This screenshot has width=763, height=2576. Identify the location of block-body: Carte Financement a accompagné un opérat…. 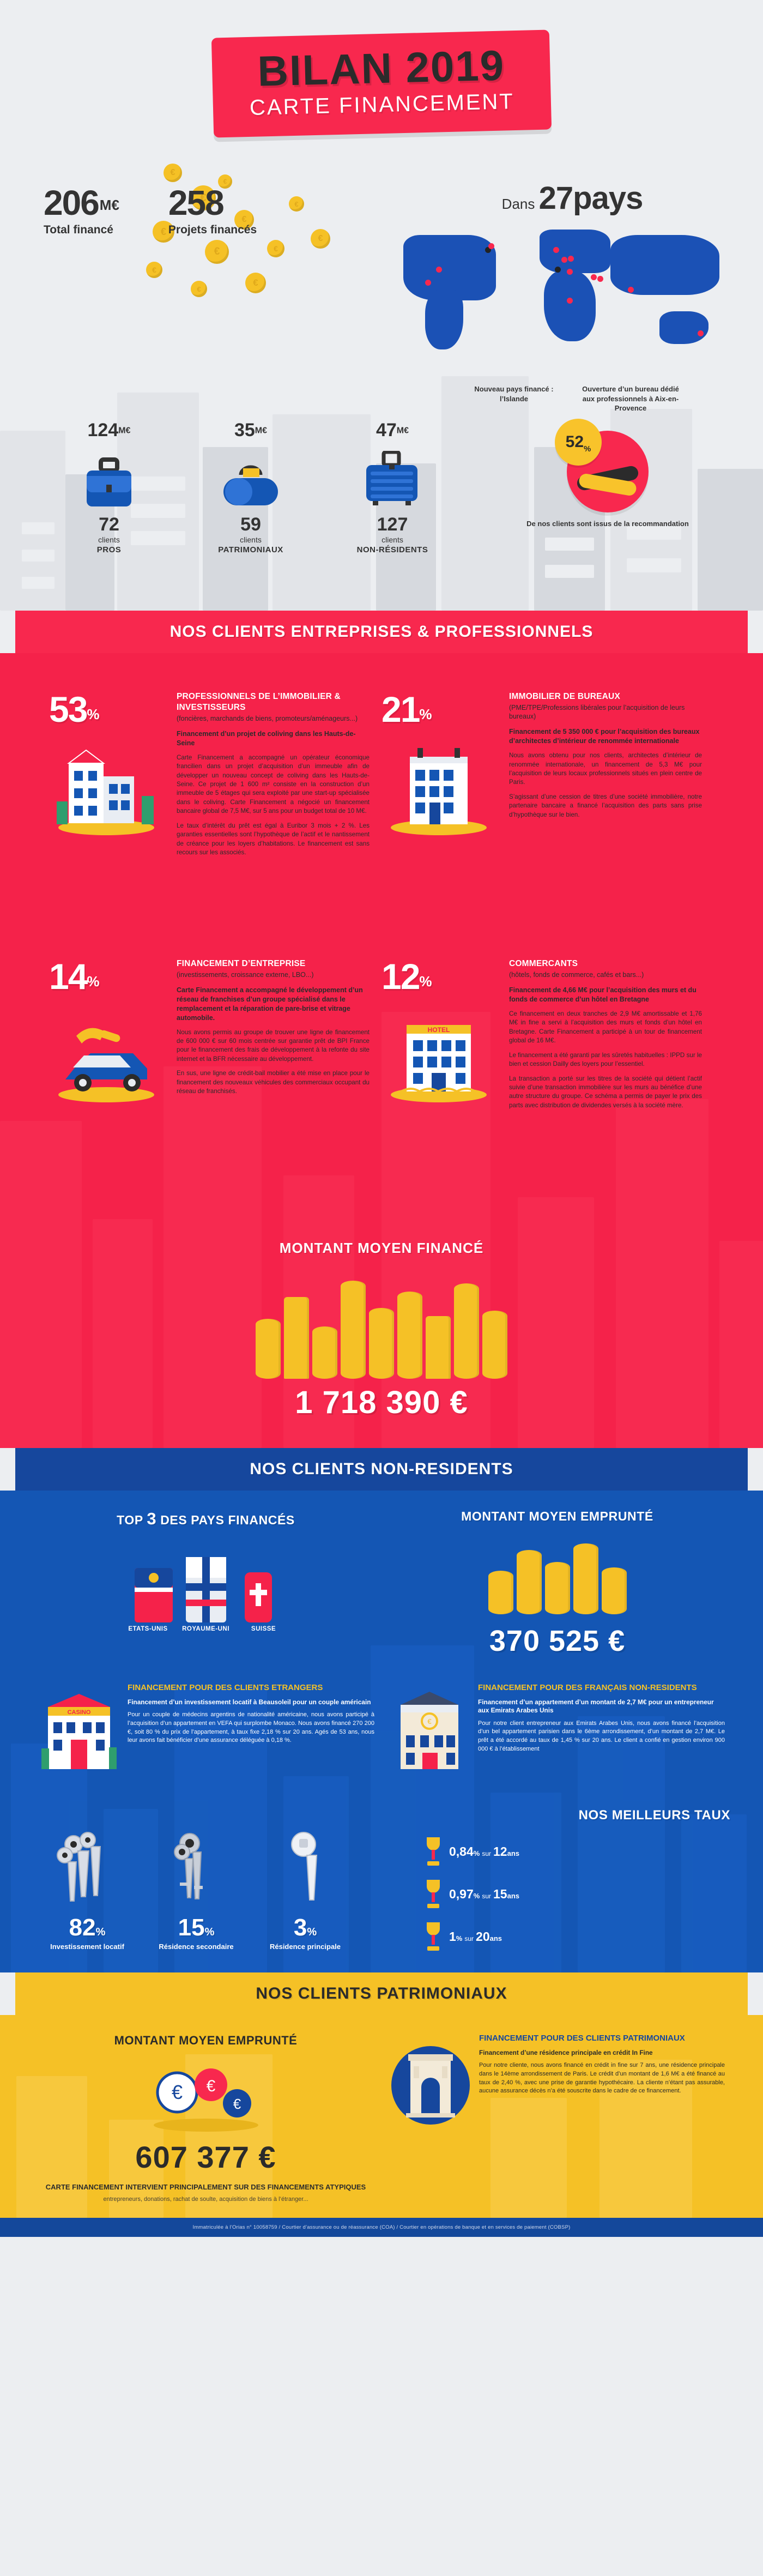
(274, 784).